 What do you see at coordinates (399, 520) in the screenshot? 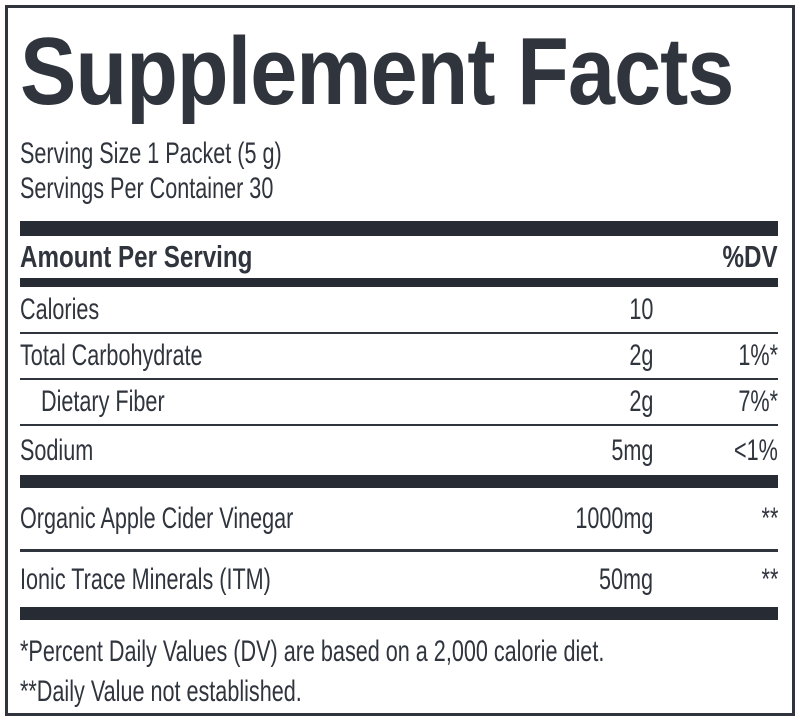
I see `nutrient-row: Organic Apple Cider Vinegar 1000mg **` at bounding box center [399, 520].